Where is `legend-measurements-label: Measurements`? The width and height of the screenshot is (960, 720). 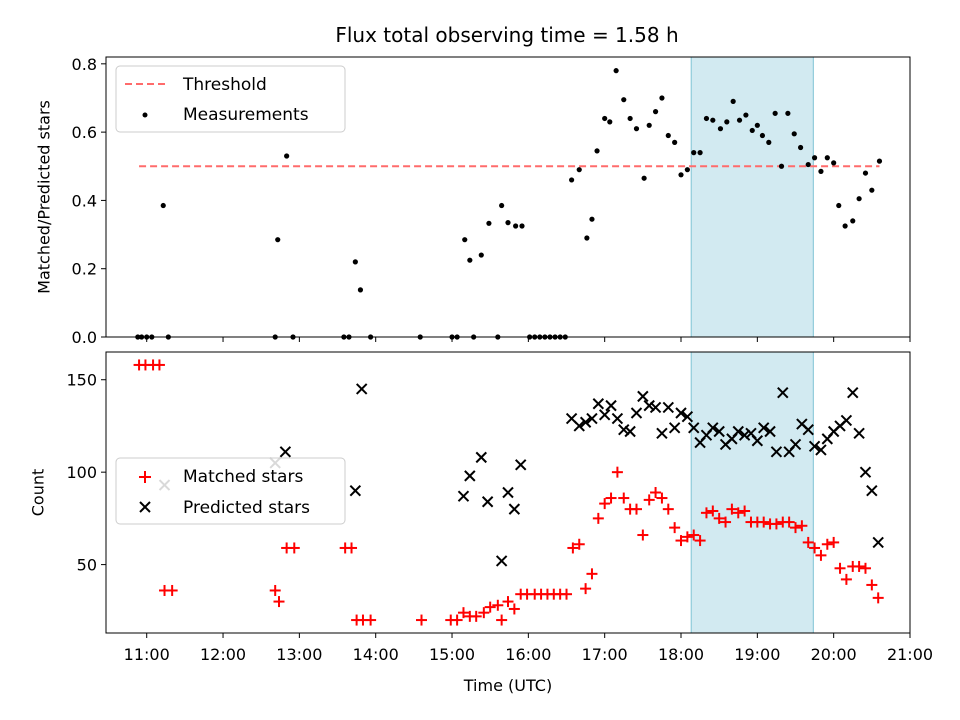
legend-measurements-label: Measurements is located at coordinates (246, 115).